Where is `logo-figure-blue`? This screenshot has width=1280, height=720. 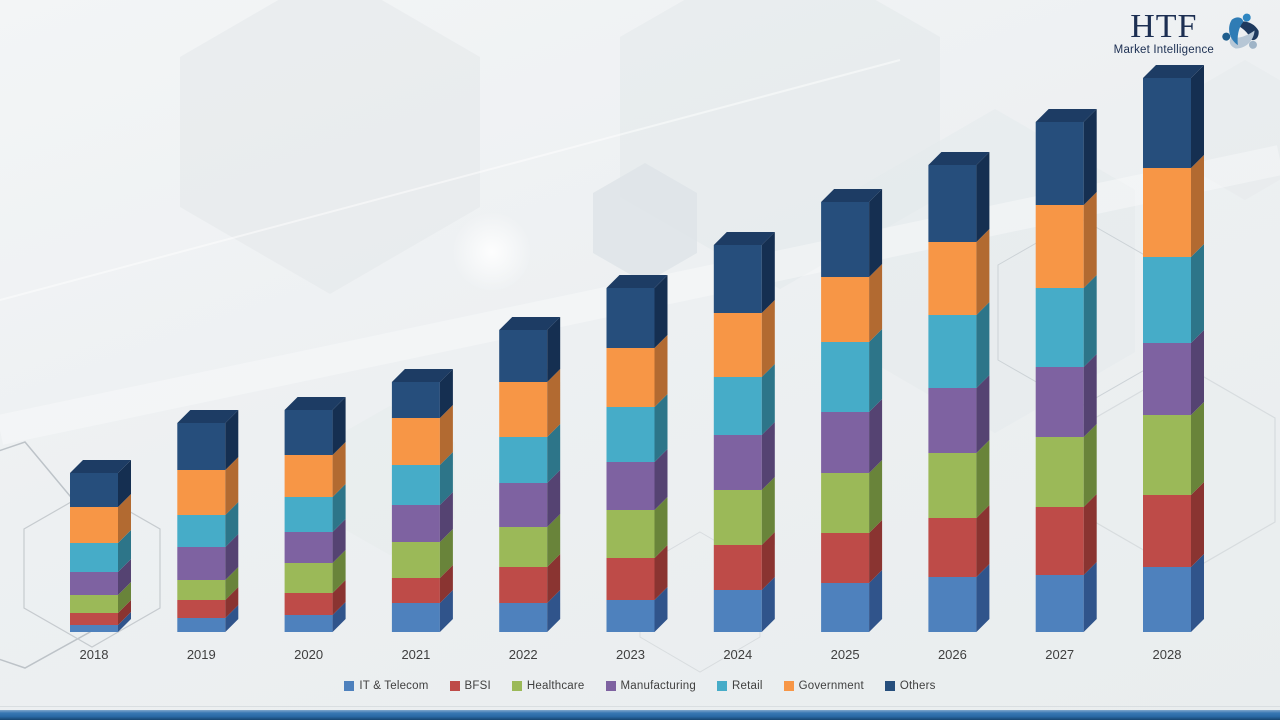
logo-figure-blue is located at coordinates (1233, 31).